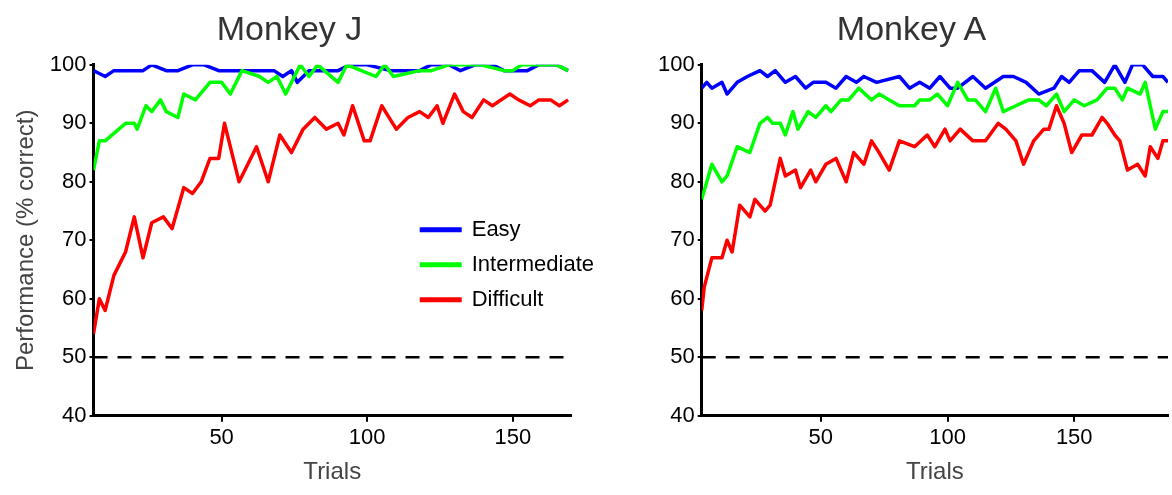  I want to click on y-axis-title: Performance (% correct), so click(25, 240).